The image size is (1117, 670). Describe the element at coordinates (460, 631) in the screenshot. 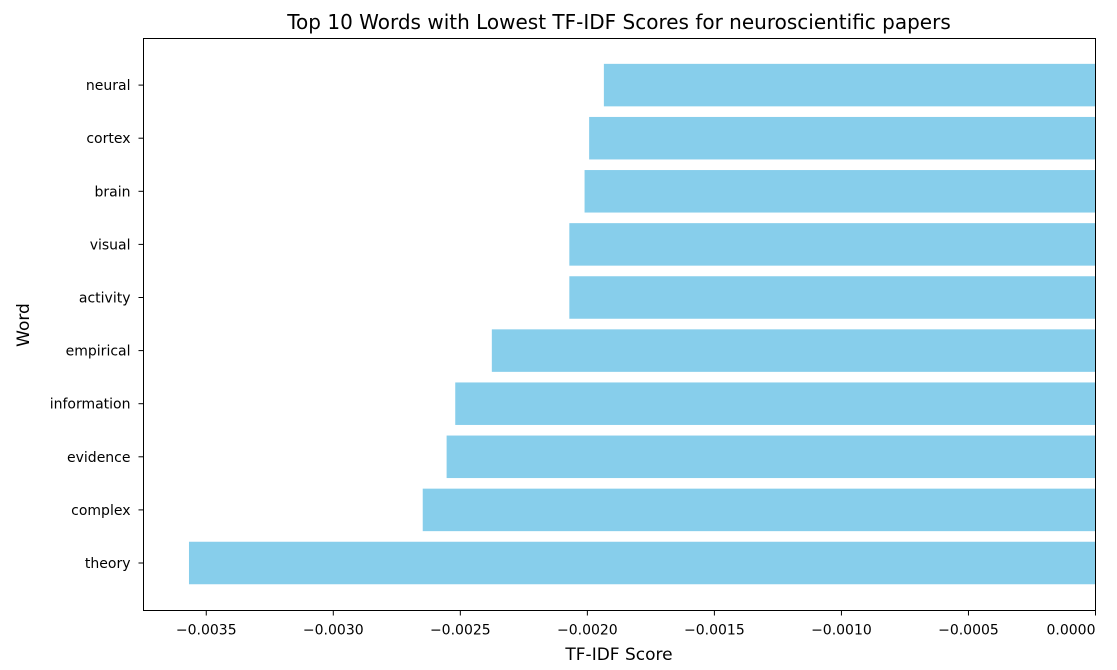

I see `x-tick-label: −0.0025` at that location.